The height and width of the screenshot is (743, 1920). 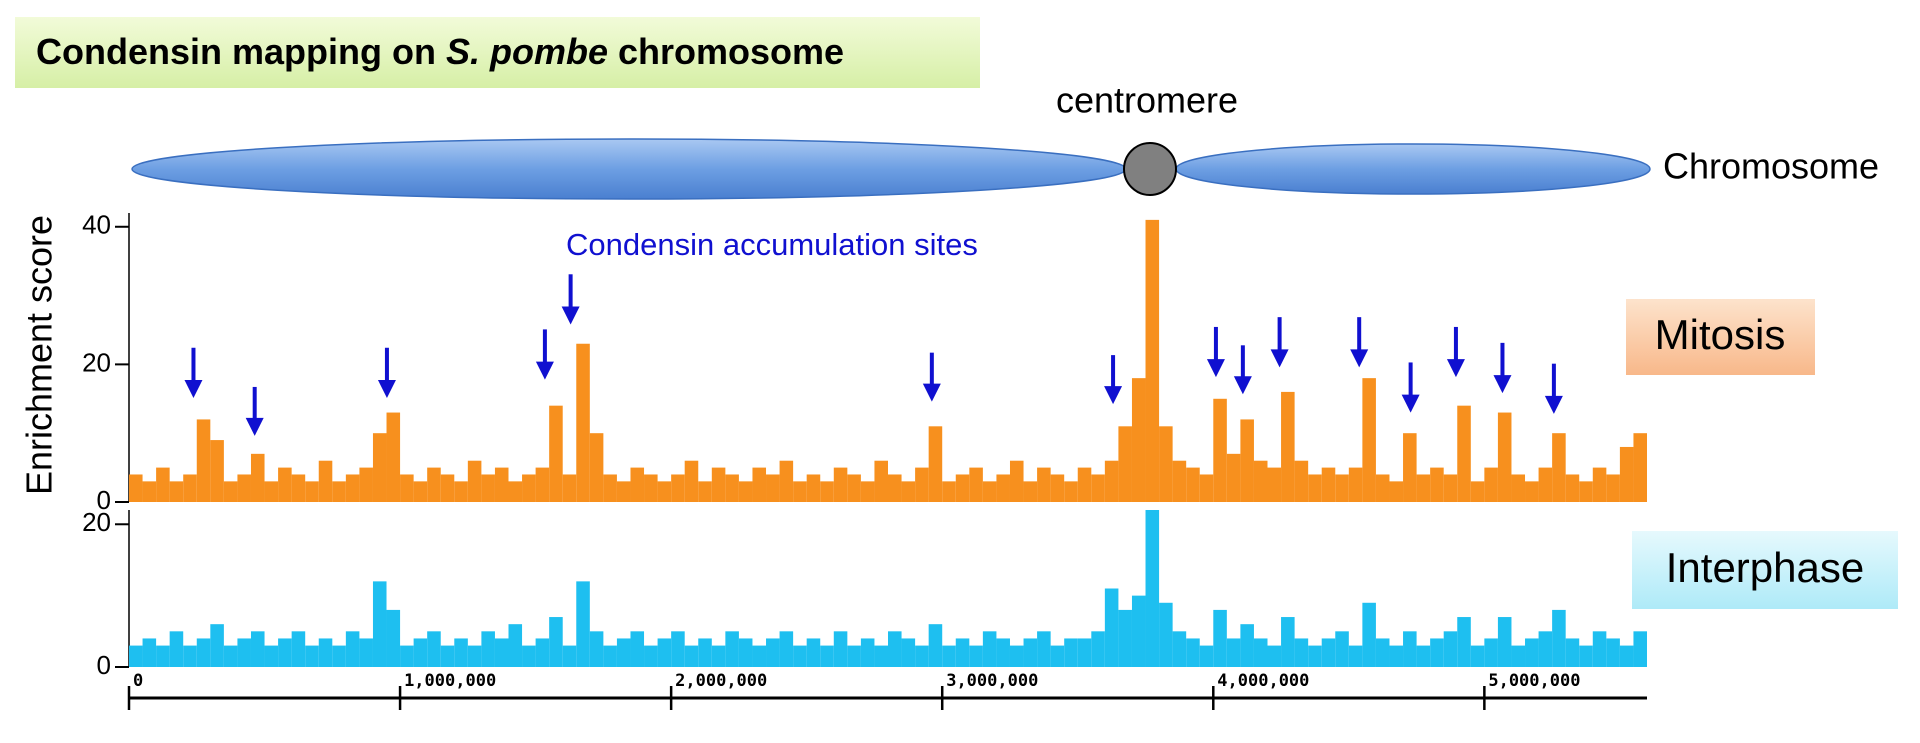 I want to click on y-tick-label: 40, so click(x=96, y=225).